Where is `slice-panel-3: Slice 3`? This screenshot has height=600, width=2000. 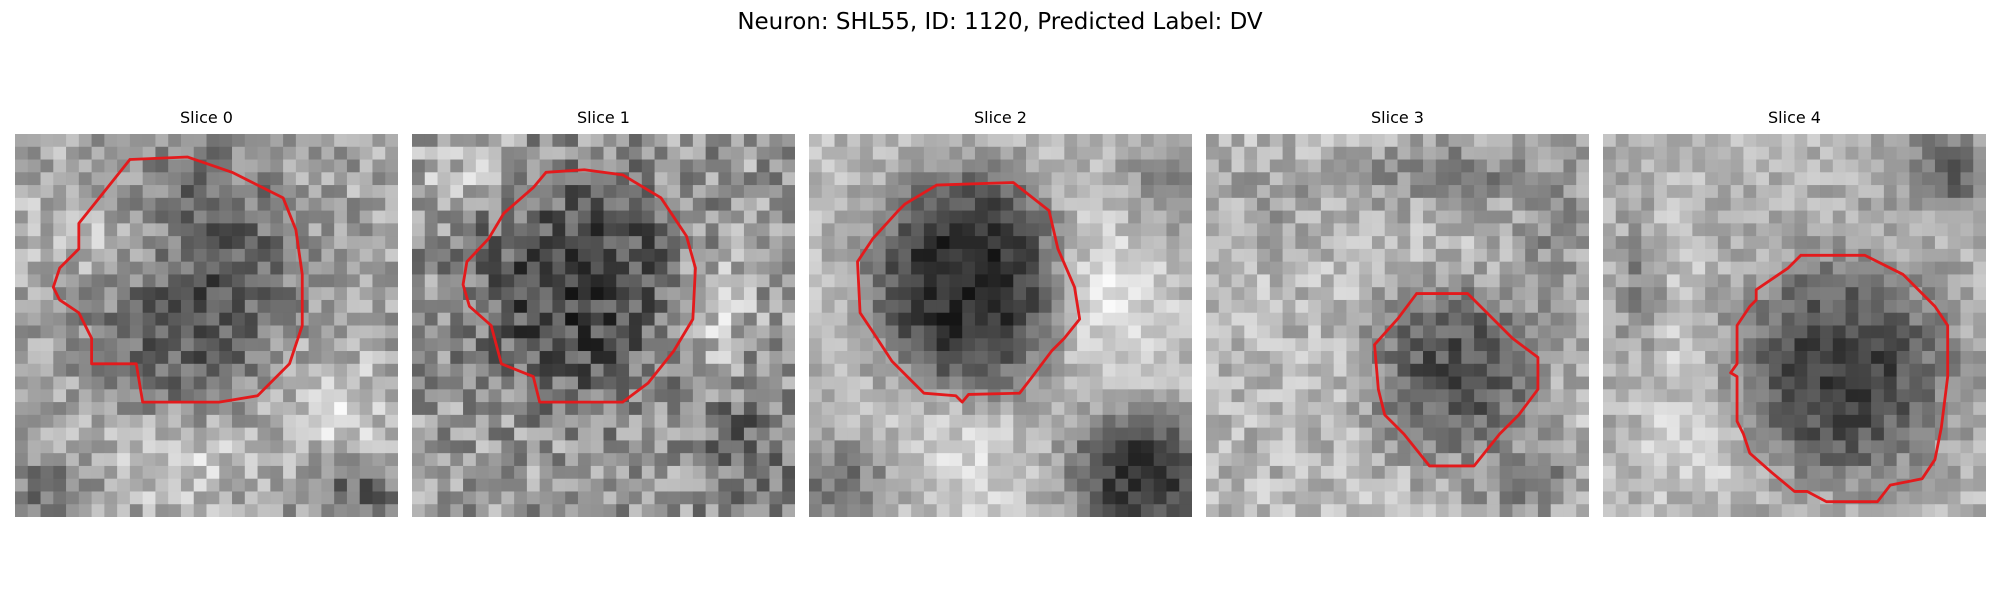 slice-panel-3: Slice 3 is located at coordinates (1397, 314).